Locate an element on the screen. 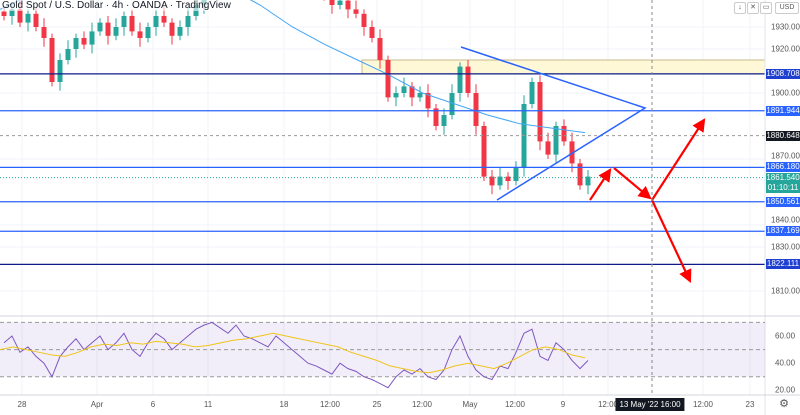 The image size is (800, 415). current-price-value: 01:10:11 is located at coordinates (783, 187).